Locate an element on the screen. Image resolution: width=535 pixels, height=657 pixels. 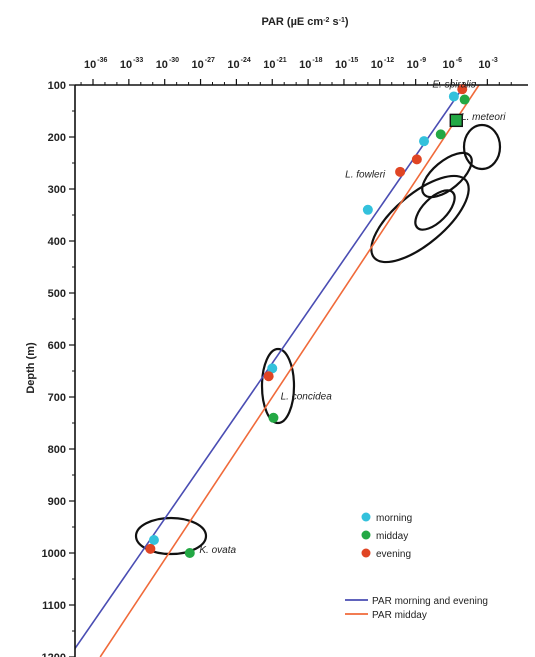
x-tick-exponent: -9 is located at coordinates (423, 60).